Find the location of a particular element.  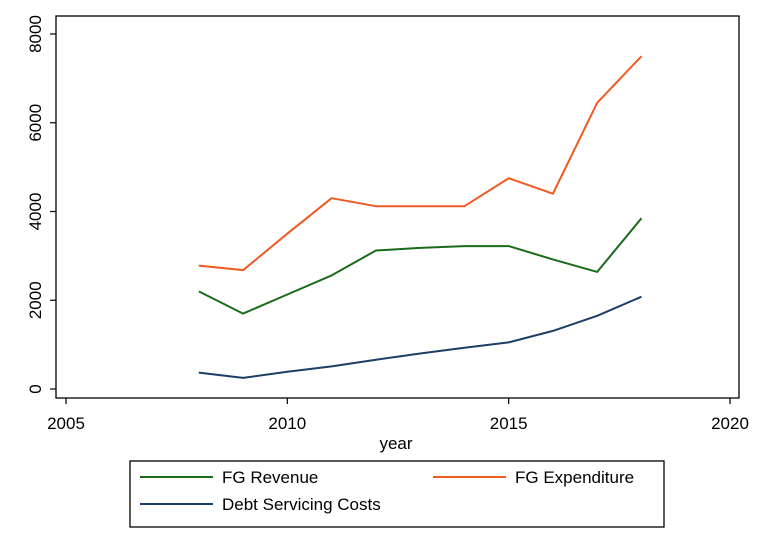

series-line-debt-servicing-costs is located at coordinates (420, 337).